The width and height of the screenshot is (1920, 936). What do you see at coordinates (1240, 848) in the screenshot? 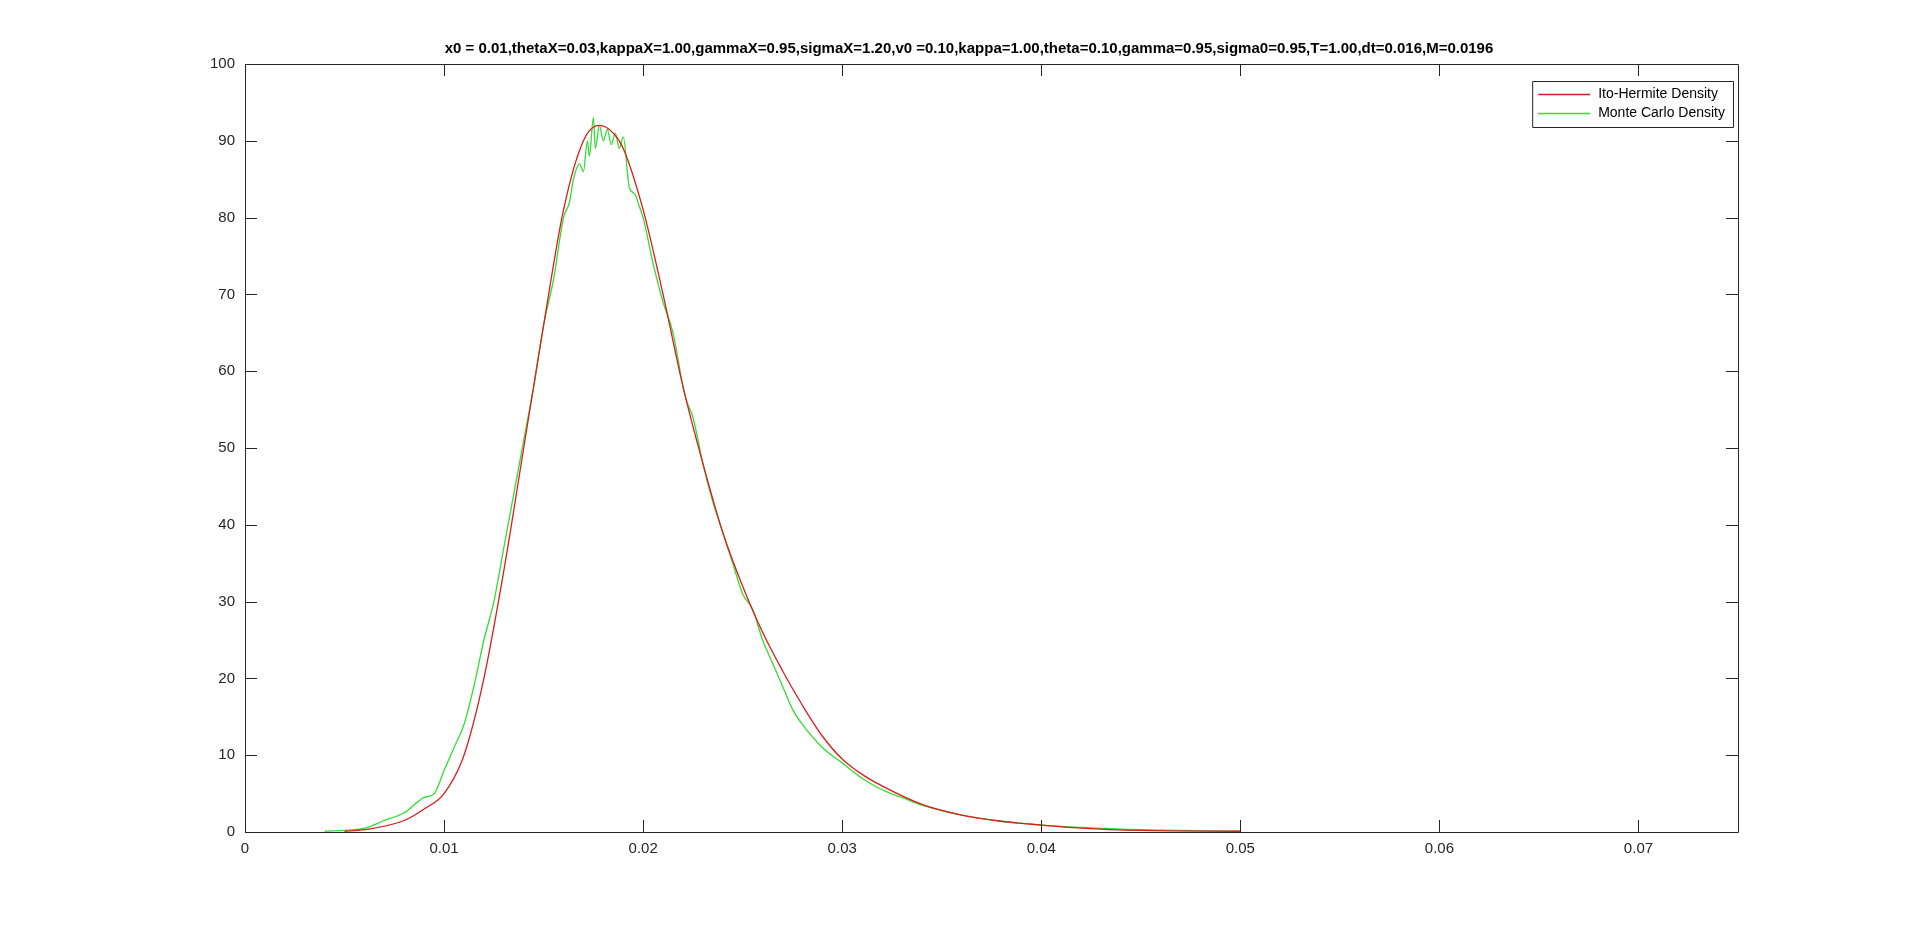
I see `x-tick-label: 0.05` at bounding box center [1240, 848].